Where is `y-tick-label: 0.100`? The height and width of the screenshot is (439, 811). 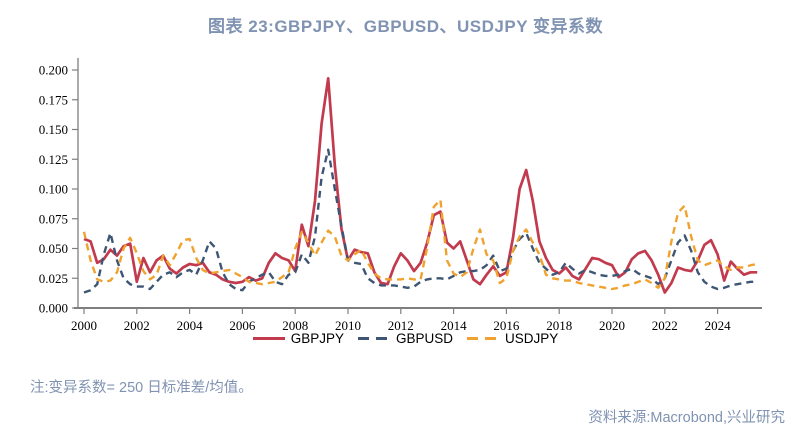 y-tick-label: 0.100 is located at coordinates (53, 189).